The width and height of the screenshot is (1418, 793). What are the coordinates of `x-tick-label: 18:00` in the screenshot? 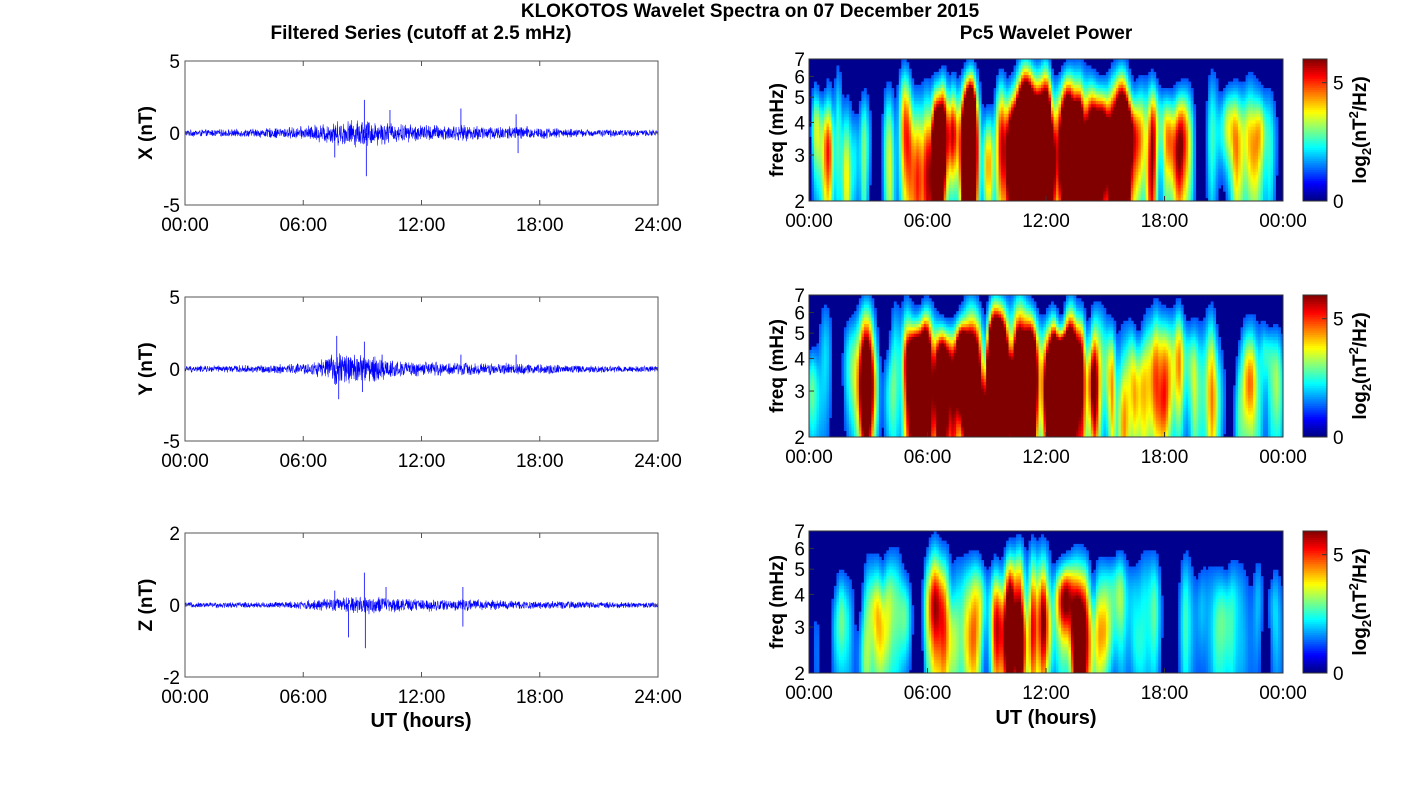 It's located at (540, 697).